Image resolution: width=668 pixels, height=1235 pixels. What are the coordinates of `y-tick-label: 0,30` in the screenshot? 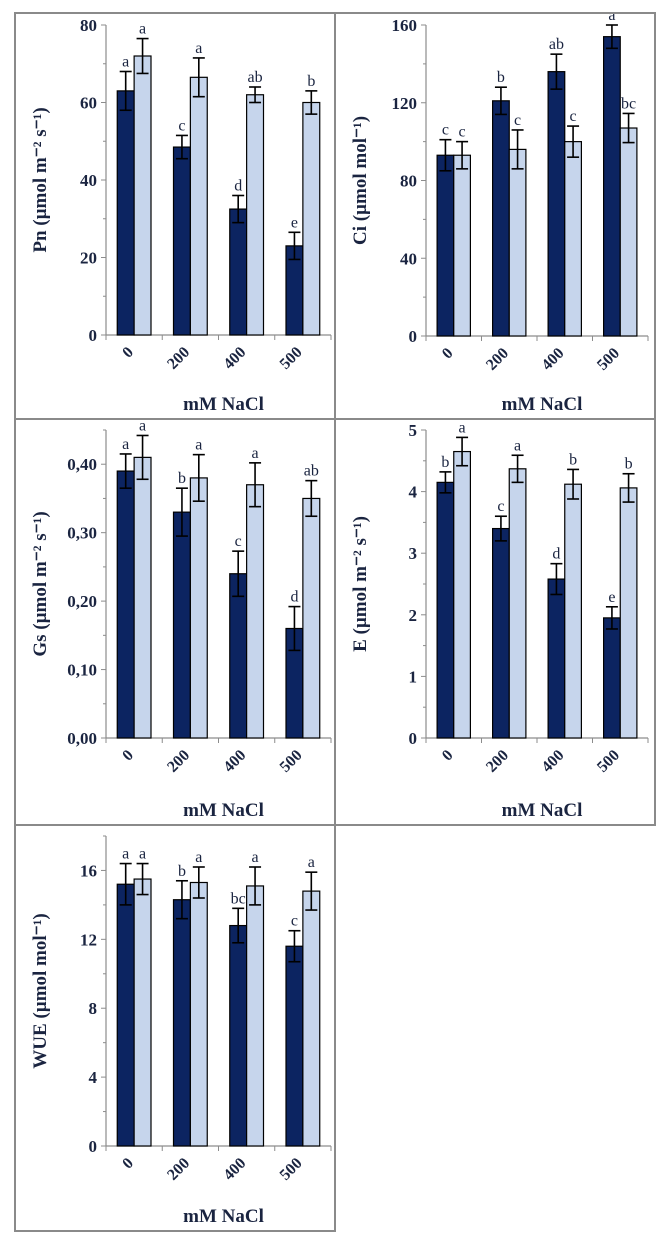 It's located at (82, 533).